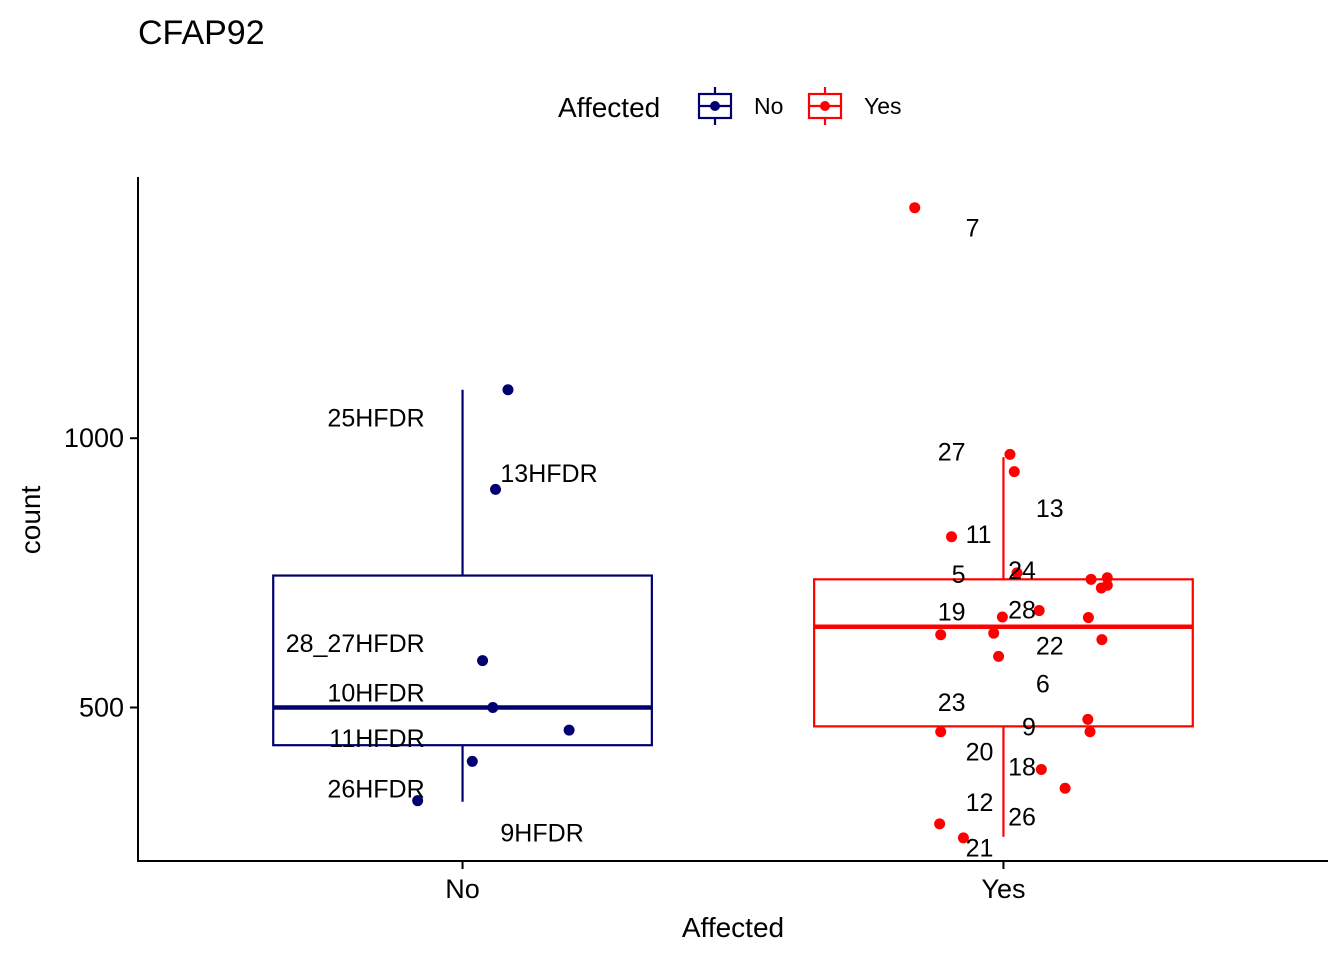 This screenshot has height=960, width=1344. What do you see at coordinates (733, 927) in the screenshot?
I see `x-axis-title: Affected` at bounding box center [733, 927].